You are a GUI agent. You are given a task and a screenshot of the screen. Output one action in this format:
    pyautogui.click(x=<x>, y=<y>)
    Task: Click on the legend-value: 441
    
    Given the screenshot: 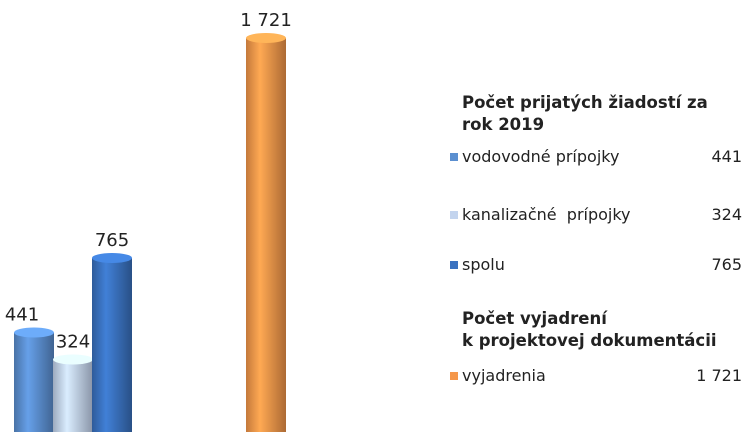 What is the action you would take?
    pyautogui.click(x=726, y=156)
    